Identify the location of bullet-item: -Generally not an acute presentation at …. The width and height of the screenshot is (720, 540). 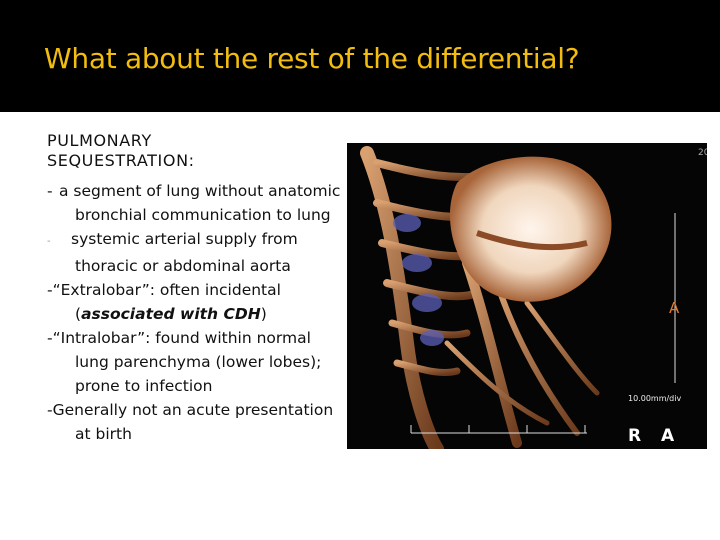
(197, 422).